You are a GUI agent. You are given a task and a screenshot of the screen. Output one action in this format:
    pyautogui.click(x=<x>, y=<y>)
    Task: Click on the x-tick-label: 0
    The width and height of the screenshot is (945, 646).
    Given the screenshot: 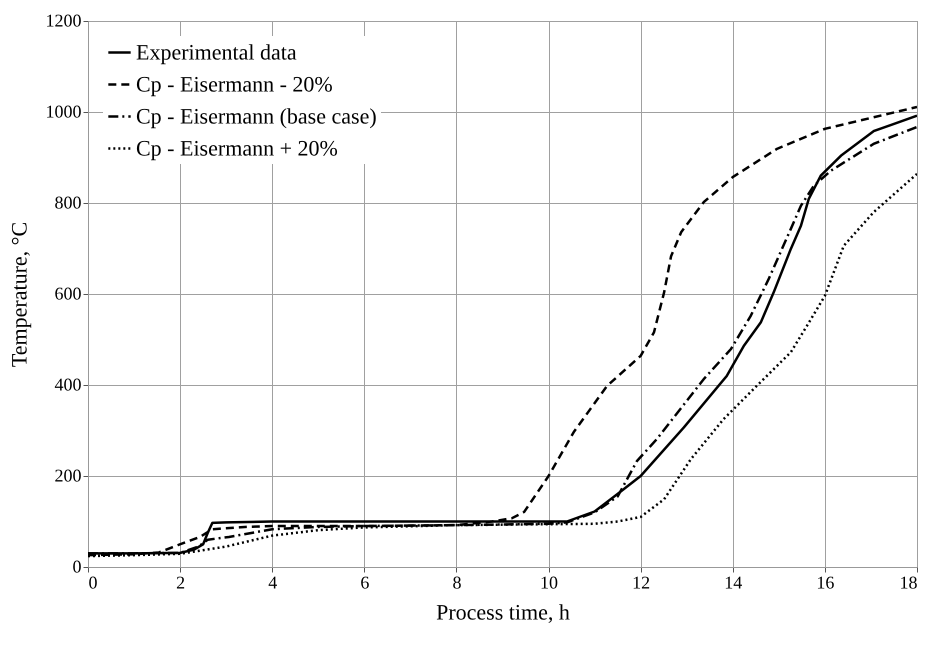 What is the action you would take?
    pyautogui.click(x=93, y=582)
    